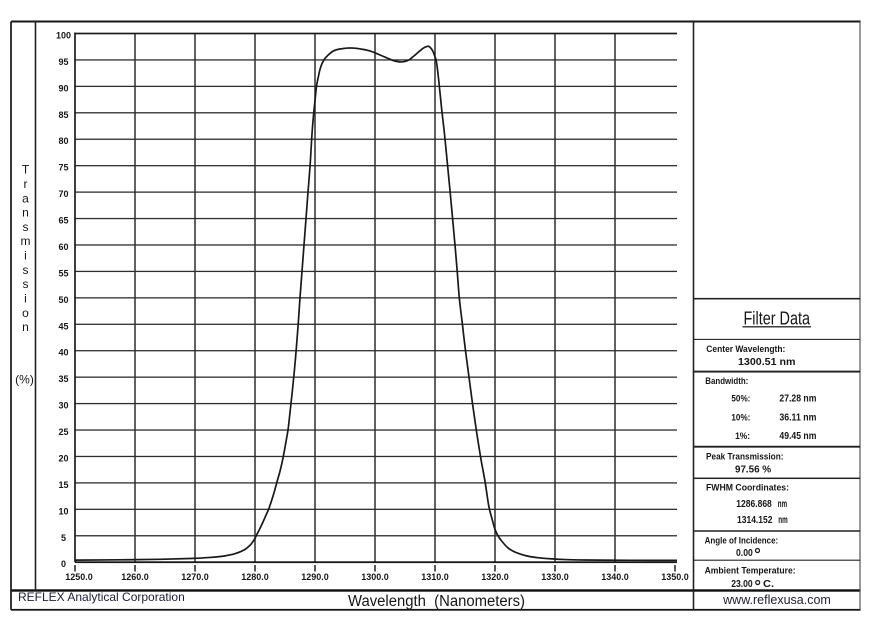  I want to click on svg-text: 85, so click(63, 115).